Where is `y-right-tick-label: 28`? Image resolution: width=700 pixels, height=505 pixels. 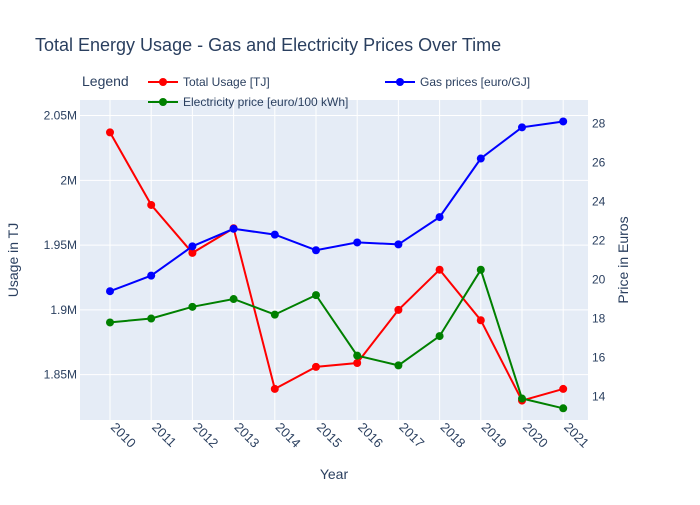
y-right-tick-label: 28 is located at coordinates (599, 123).